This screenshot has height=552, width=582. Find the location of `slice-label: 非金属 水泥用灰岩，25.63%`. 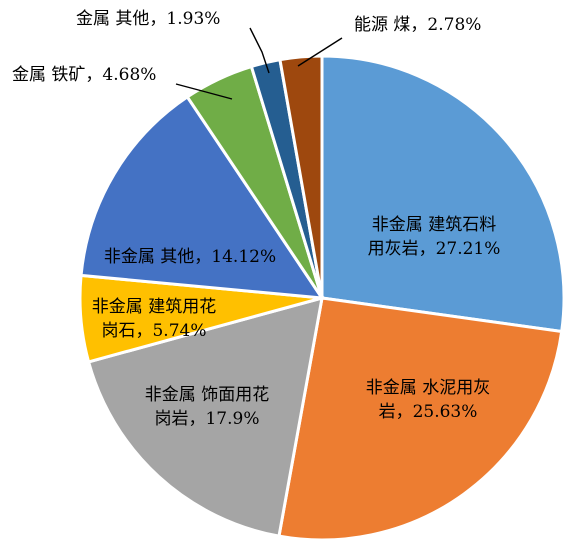

slice-label: 非金属 水泥用灰岩，25.63% is located at coordinates (428, 400).